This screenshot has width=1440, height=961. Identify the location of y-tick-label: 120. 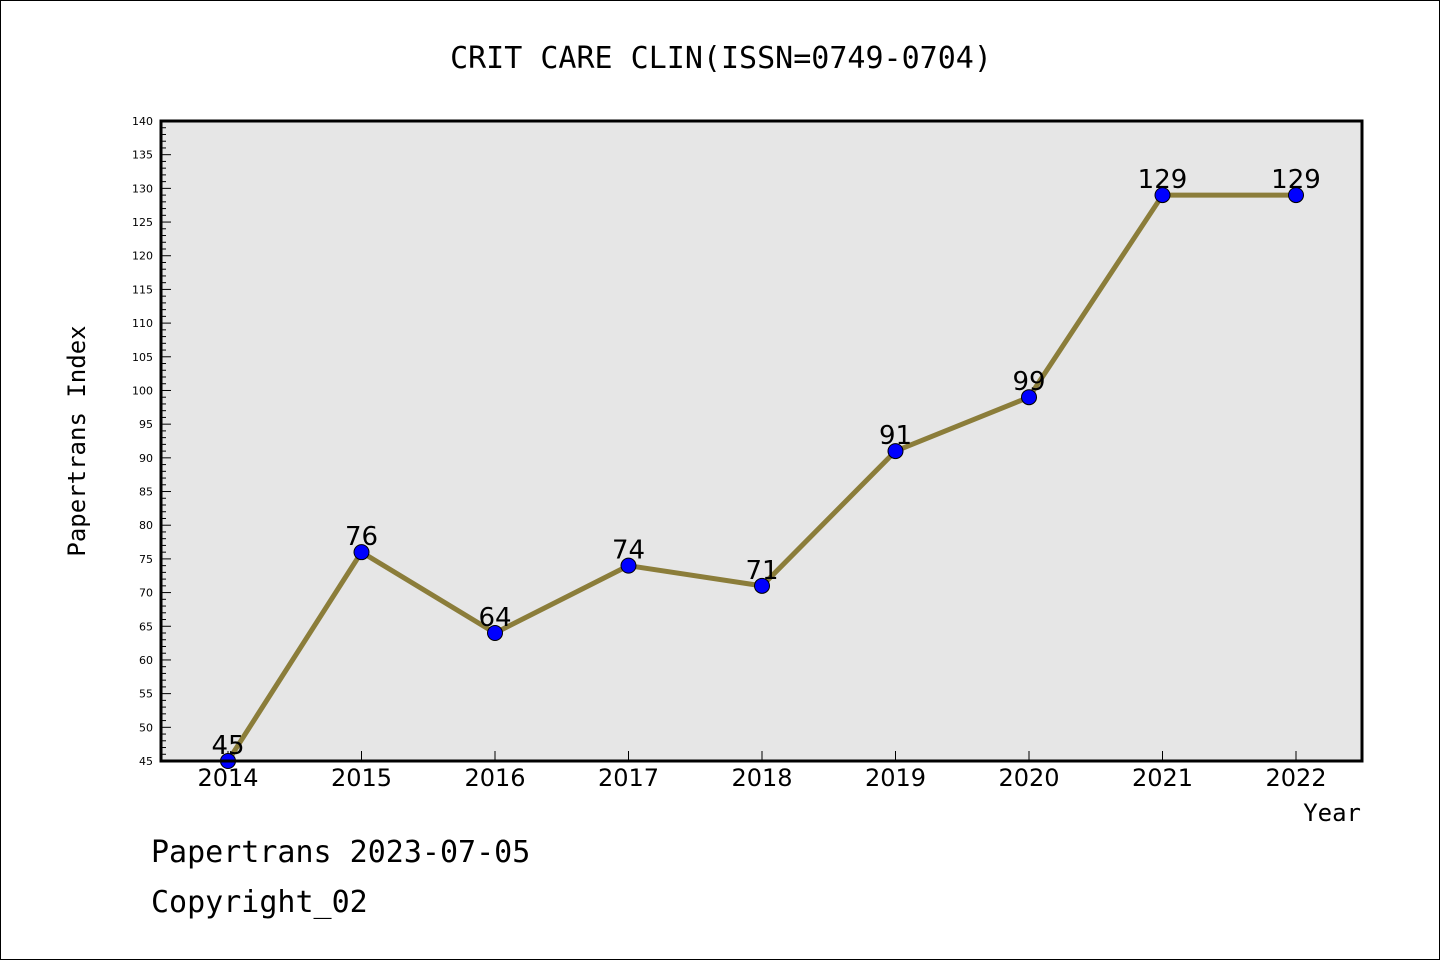
(142, 256).